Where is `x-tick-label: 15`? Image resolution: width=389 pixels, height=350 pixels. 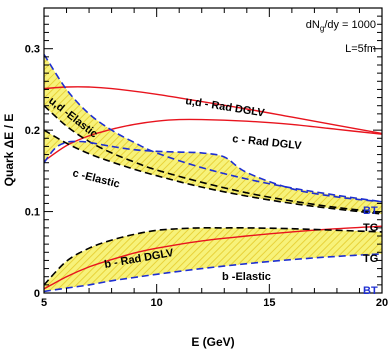
x-tick-label: 15 is located at coordinates (269, 303).